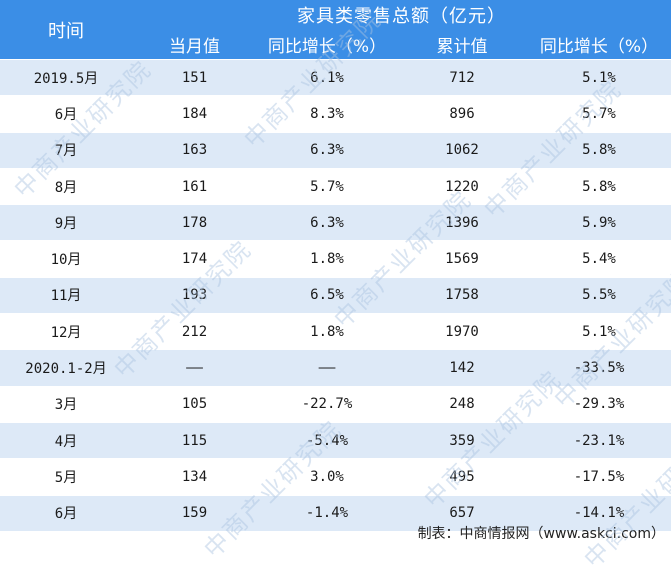  I want to click on row-value-cell: 1970, so click(462, 331).